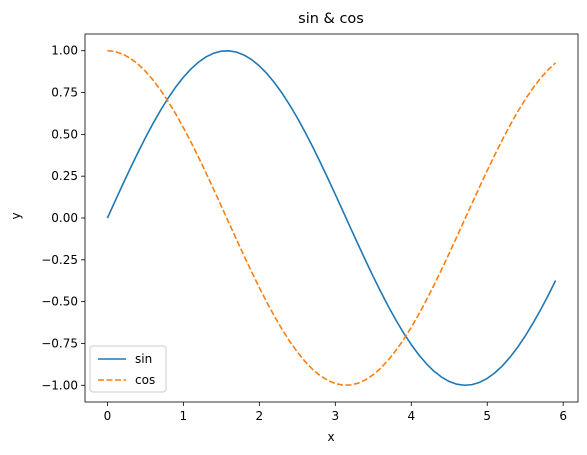 This screenshot has height=455, width=587. I want to click on x-axis-label: x, so click(330, 437).